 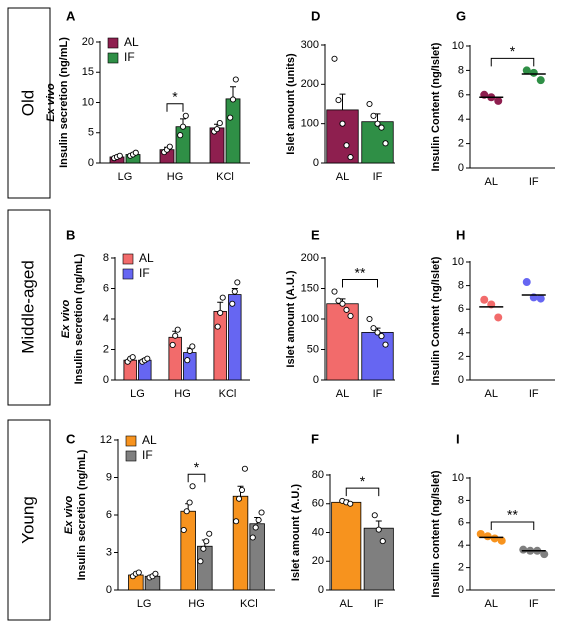 I want to click on y-tick-label: 15, so click(x=88, y=72).